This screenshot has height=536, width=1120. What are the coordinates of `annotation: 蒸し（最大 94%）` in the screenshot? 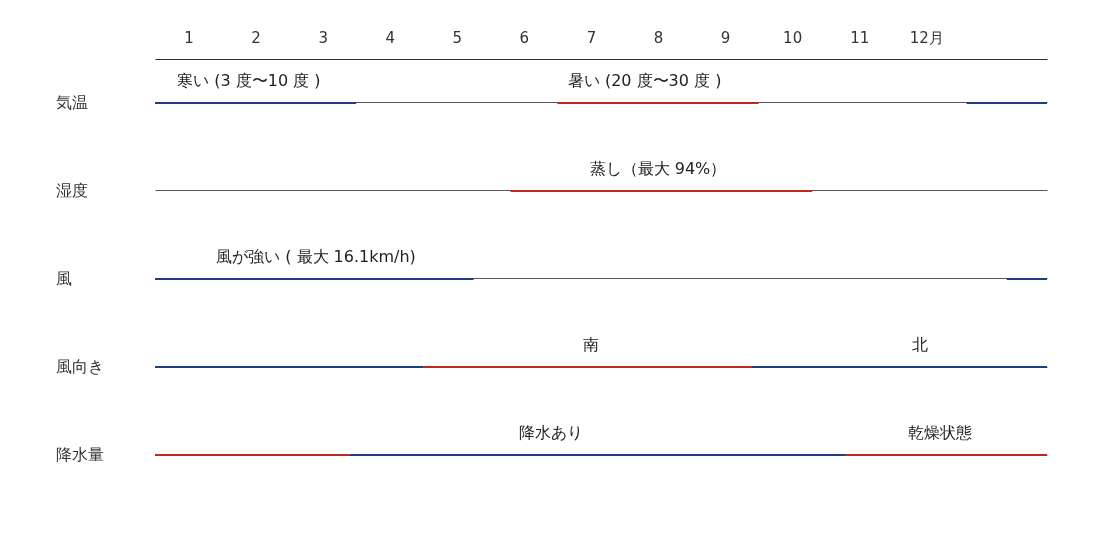 It's located at (658, 168).